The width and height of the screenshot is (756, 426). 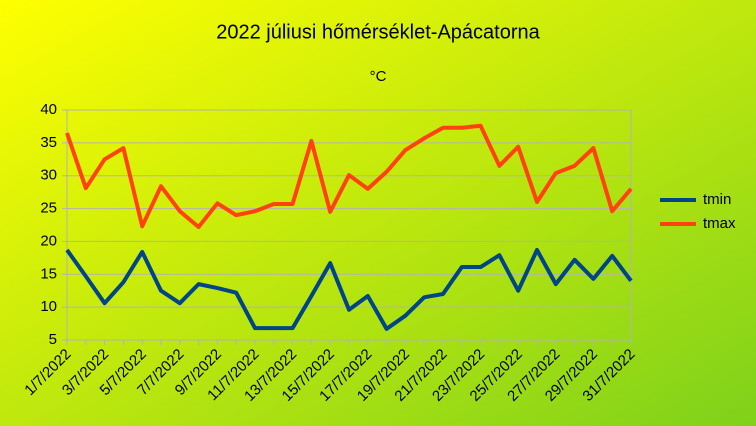 What do you see at coordinates (719, 223) in the screenshot?
I see `legend-label: tmax` at bounding box center [719, 223].